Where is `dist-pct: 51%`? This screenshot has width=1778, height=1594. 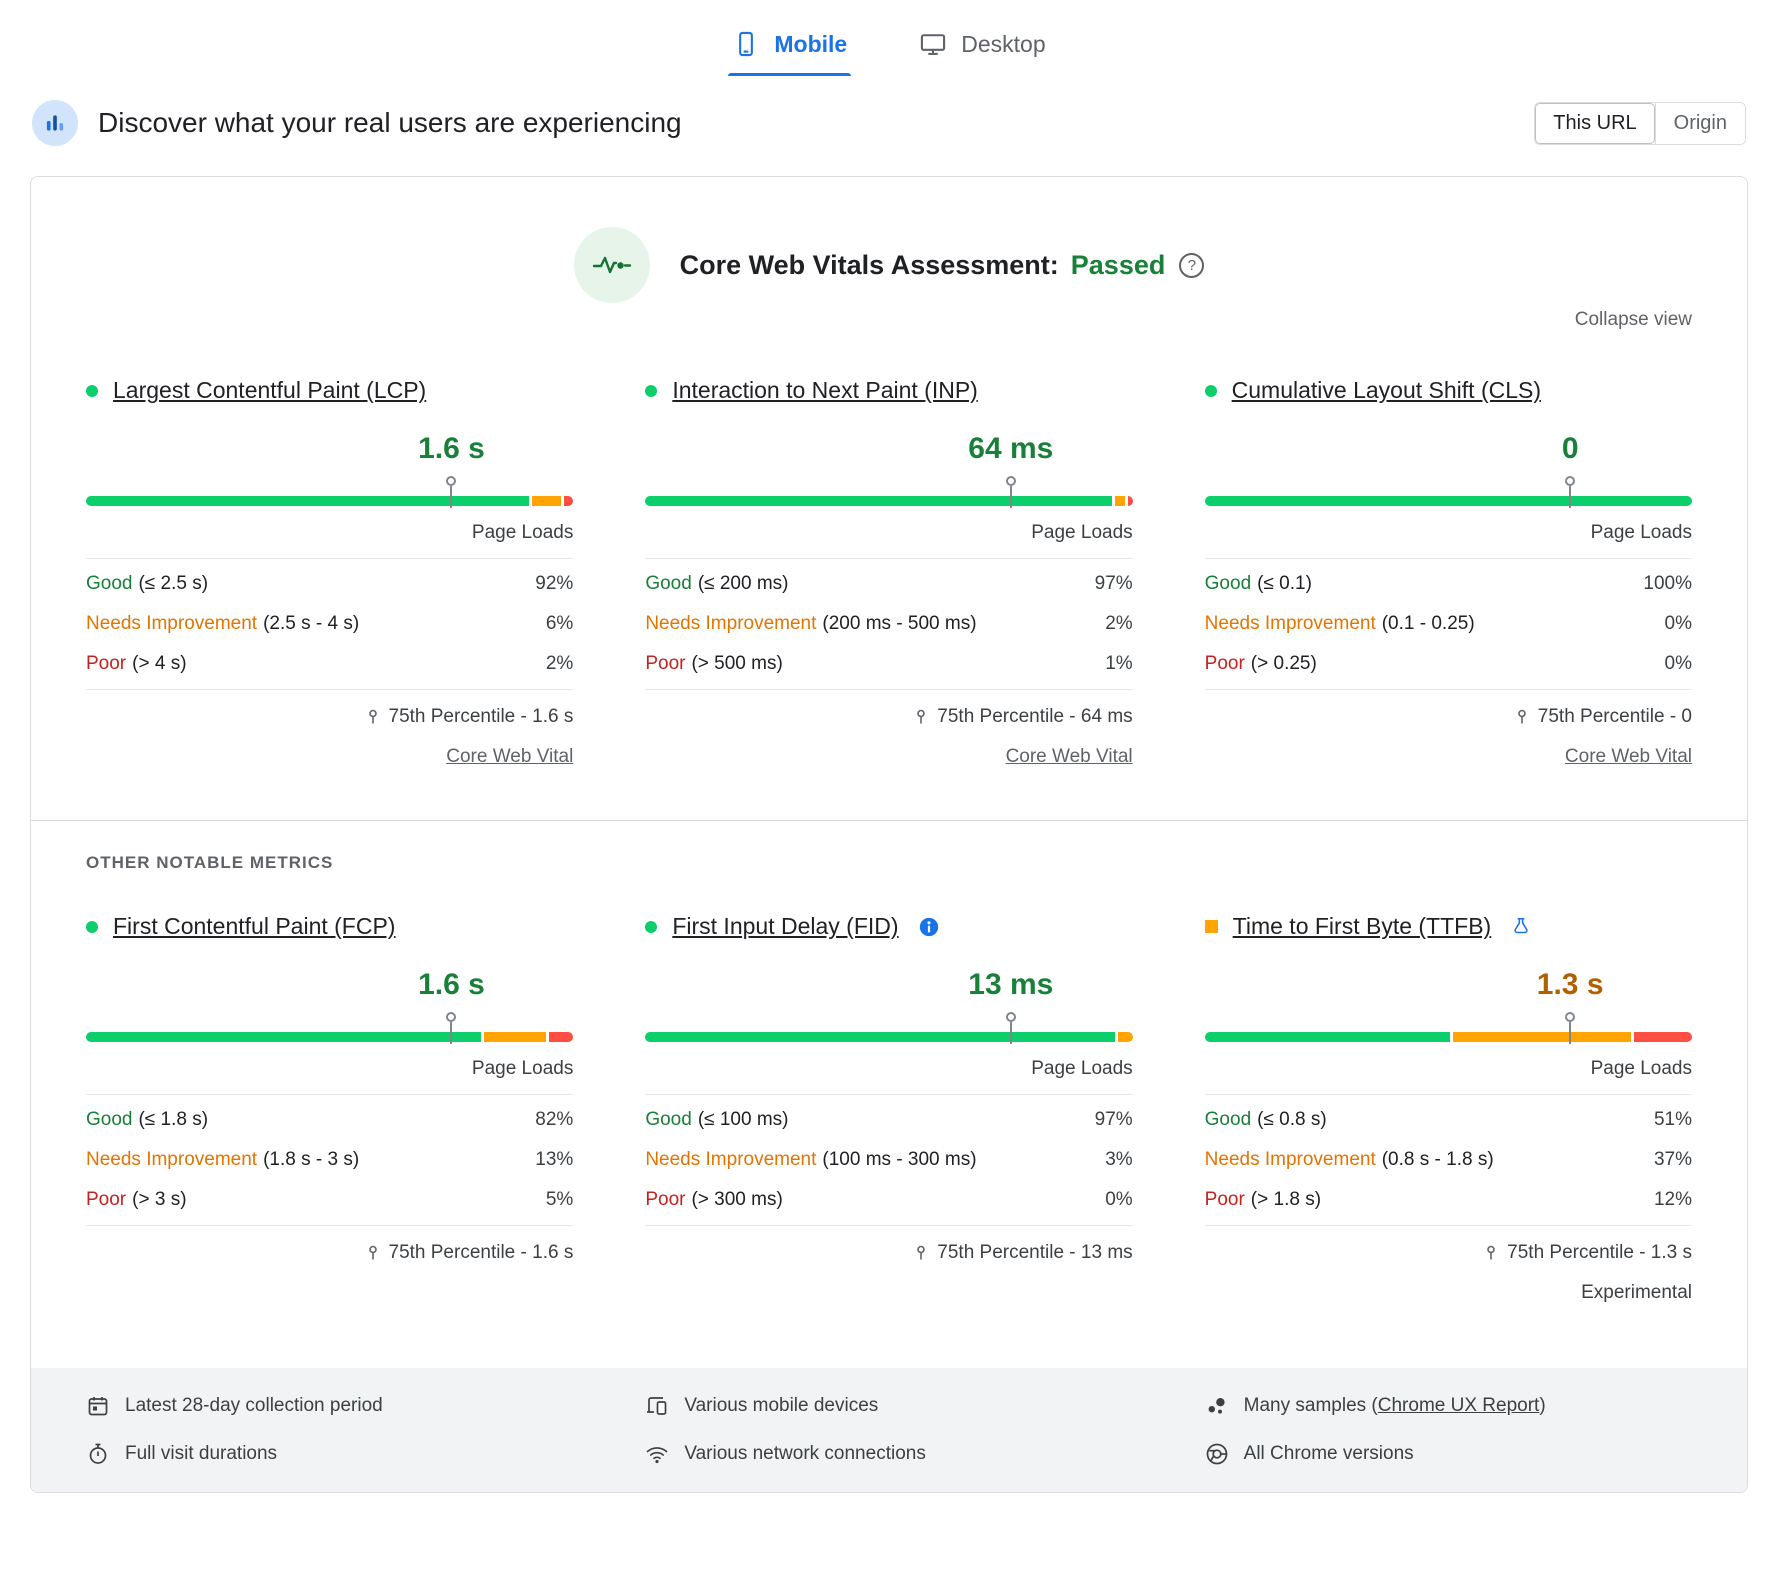
dist-pct: 51% is located at coordinates (1672, 1119).